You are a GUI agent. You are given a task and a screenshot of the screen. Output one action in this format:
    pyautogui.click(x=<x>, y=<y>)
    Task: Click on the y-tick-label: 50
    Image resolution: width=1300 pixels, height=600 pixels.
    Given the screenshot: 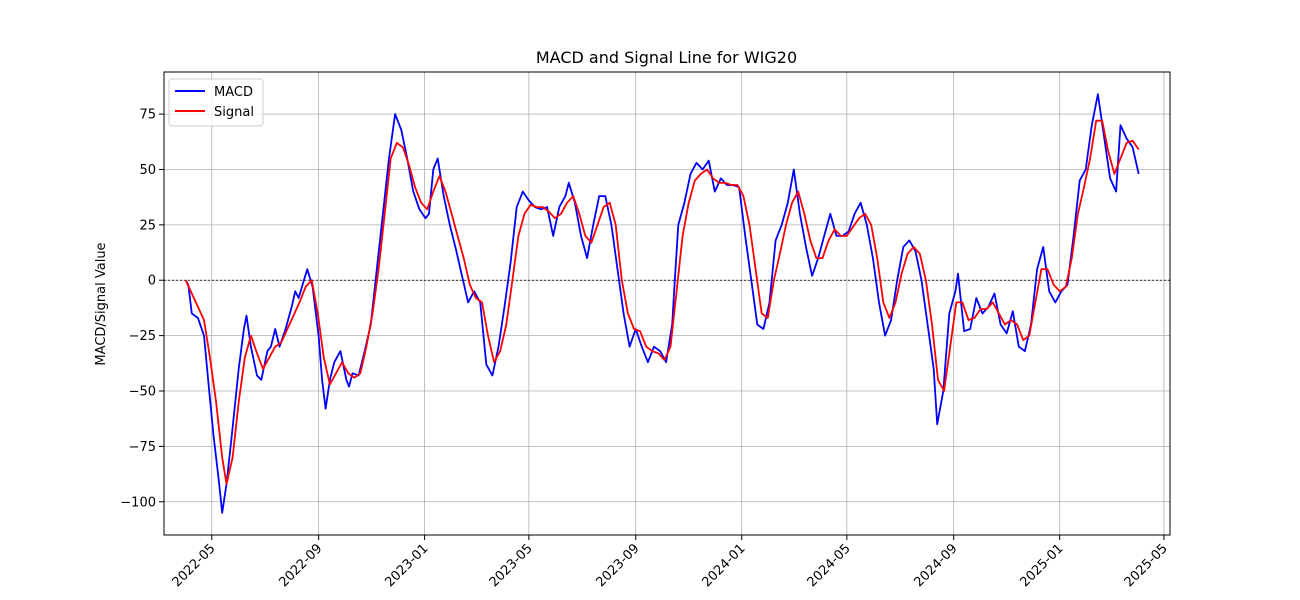 What is the action you would take?
    pyautogui.click(x=147, y=170)
    